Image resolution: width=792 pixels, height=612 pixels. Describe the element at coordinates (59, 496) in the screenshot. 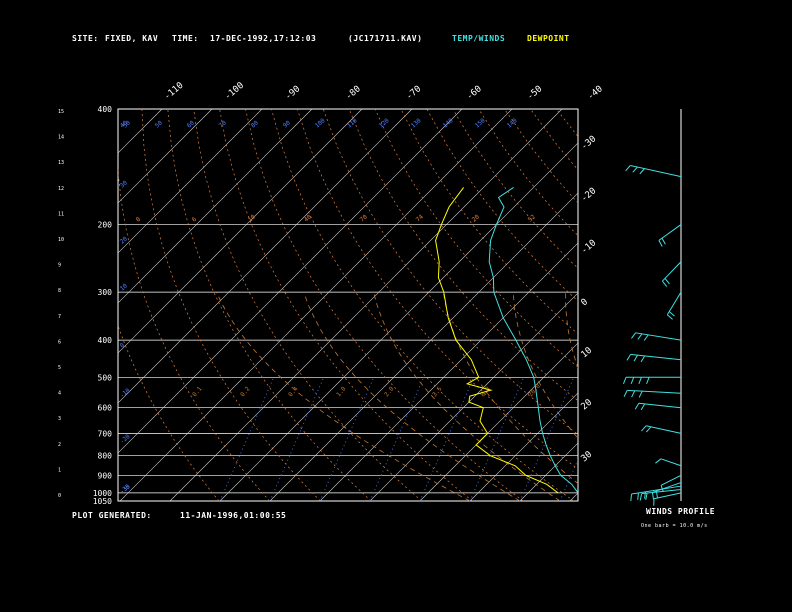

I see `height-tick-label: 0` at that location.